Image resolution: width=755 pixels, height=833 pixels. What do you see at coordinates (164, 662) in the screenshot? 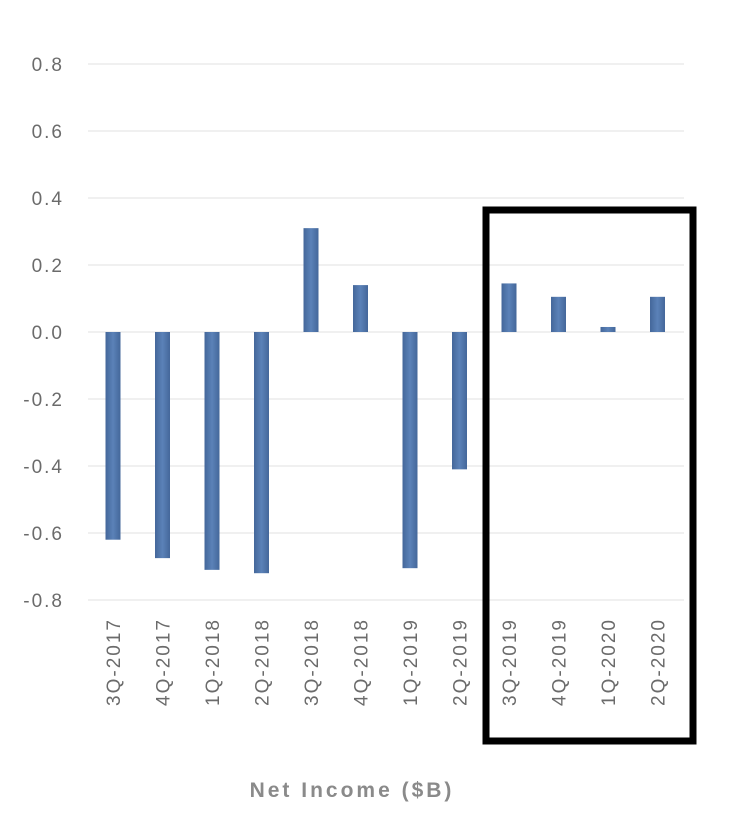
I see `x-tick-label: 4Q-2017` at bounding box center [164, 662].